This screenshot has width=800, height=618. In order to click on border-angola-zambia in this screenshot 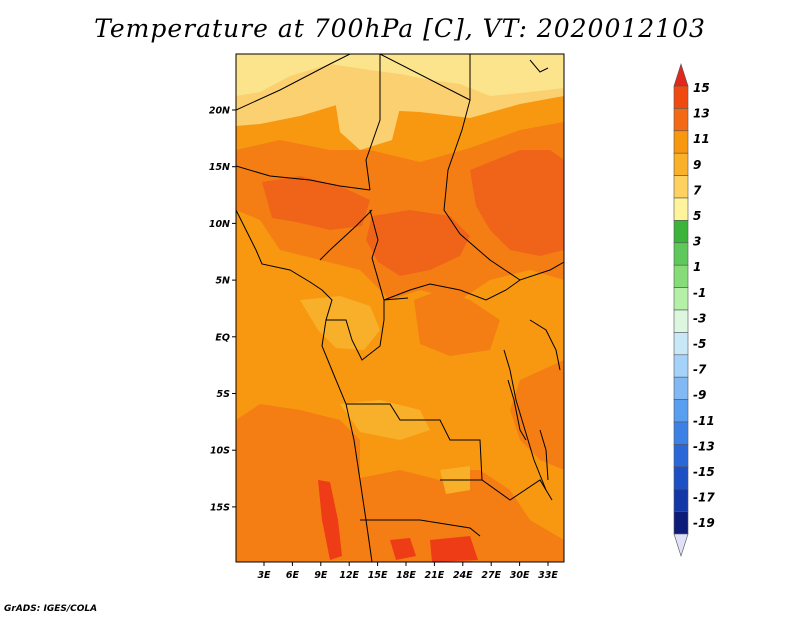, I will do `click(496, 490)`.